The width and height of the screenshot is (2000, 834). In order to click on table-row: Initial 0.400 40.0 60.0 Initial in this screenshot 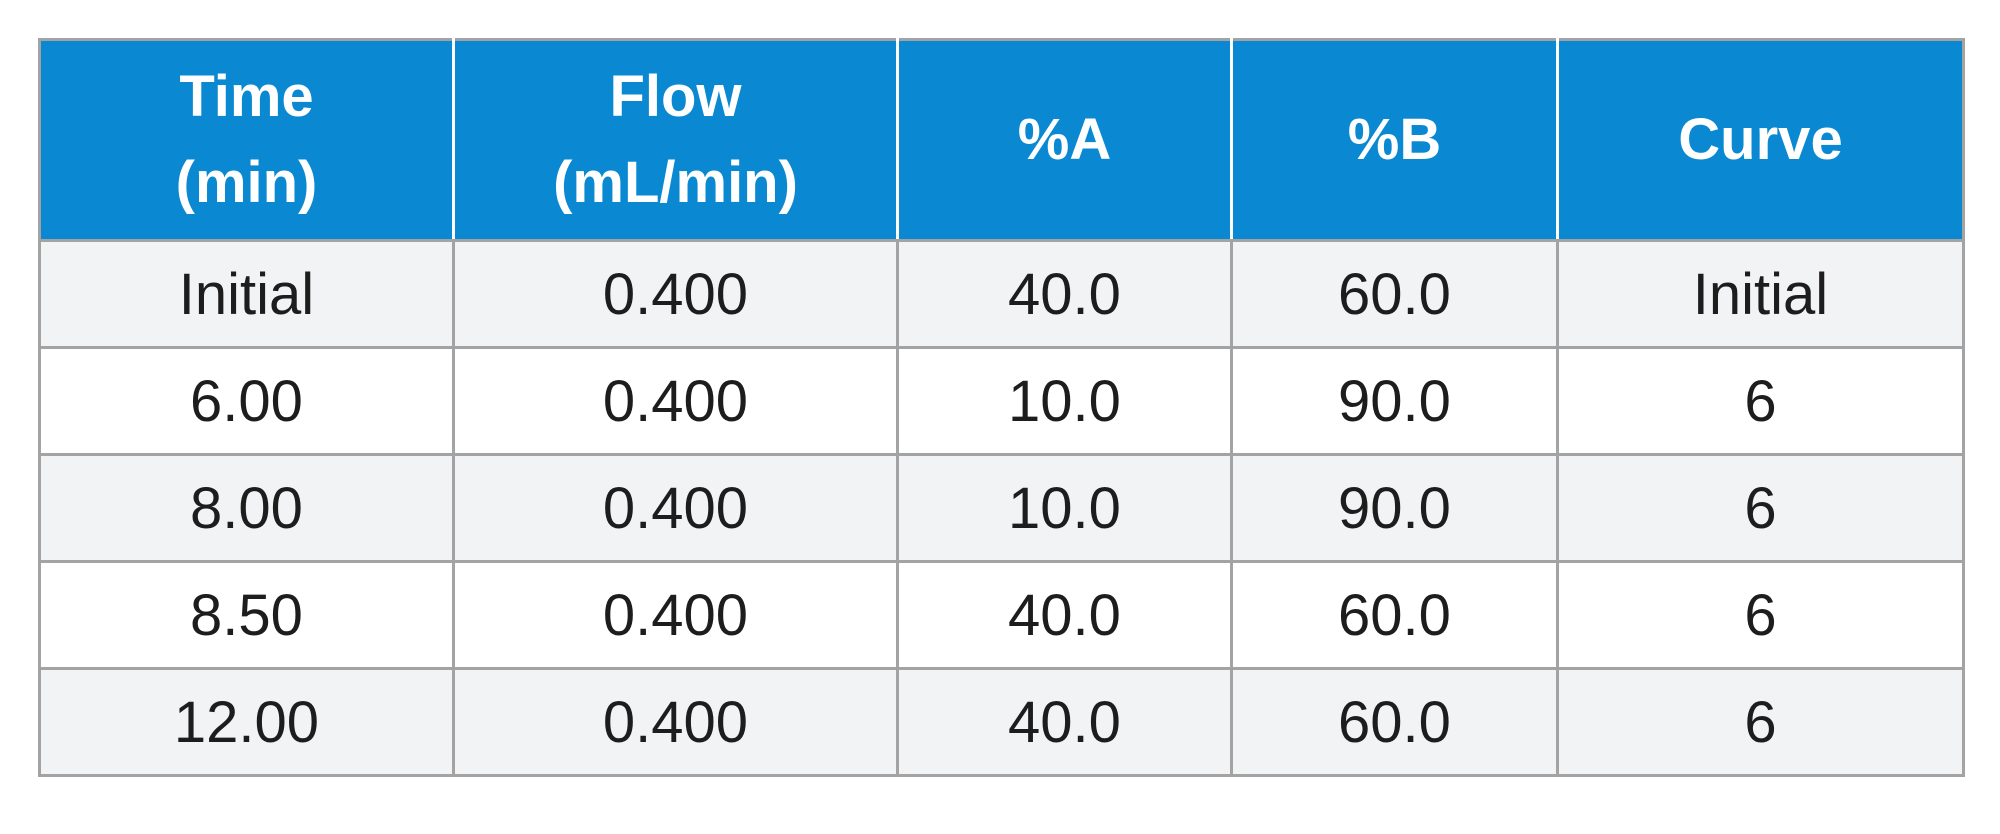, I will do `click(1001, 294)`.